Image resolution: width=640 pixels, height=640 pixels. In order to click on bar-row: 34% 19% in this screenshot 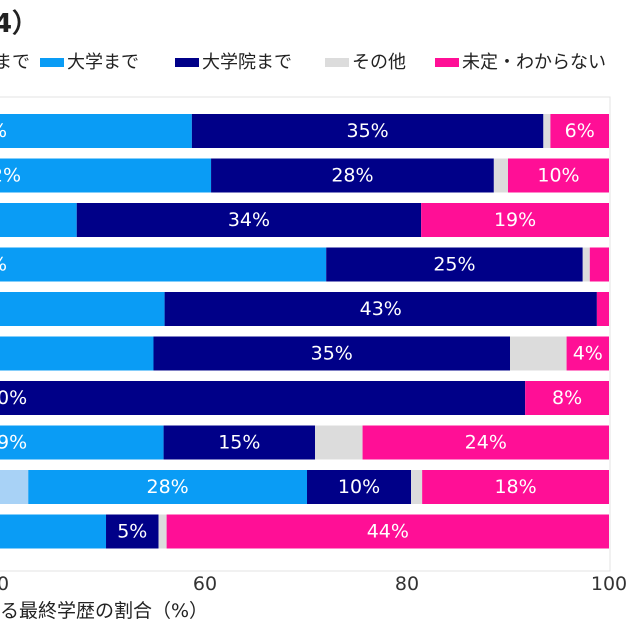, I will do `click(304, 220)`.